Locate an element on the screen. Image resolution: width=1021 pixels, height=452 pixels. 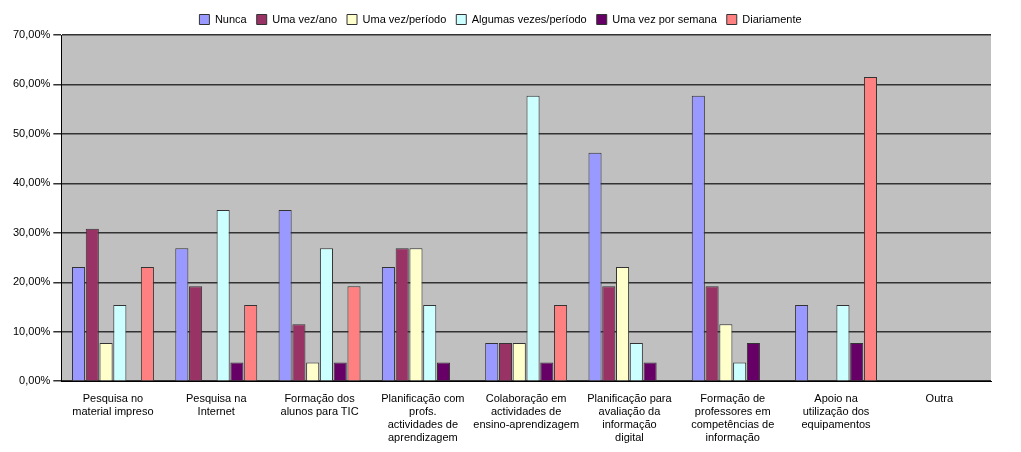
x-tick-label: Pesquisa no material impreso is located at coordinates (113, 404).